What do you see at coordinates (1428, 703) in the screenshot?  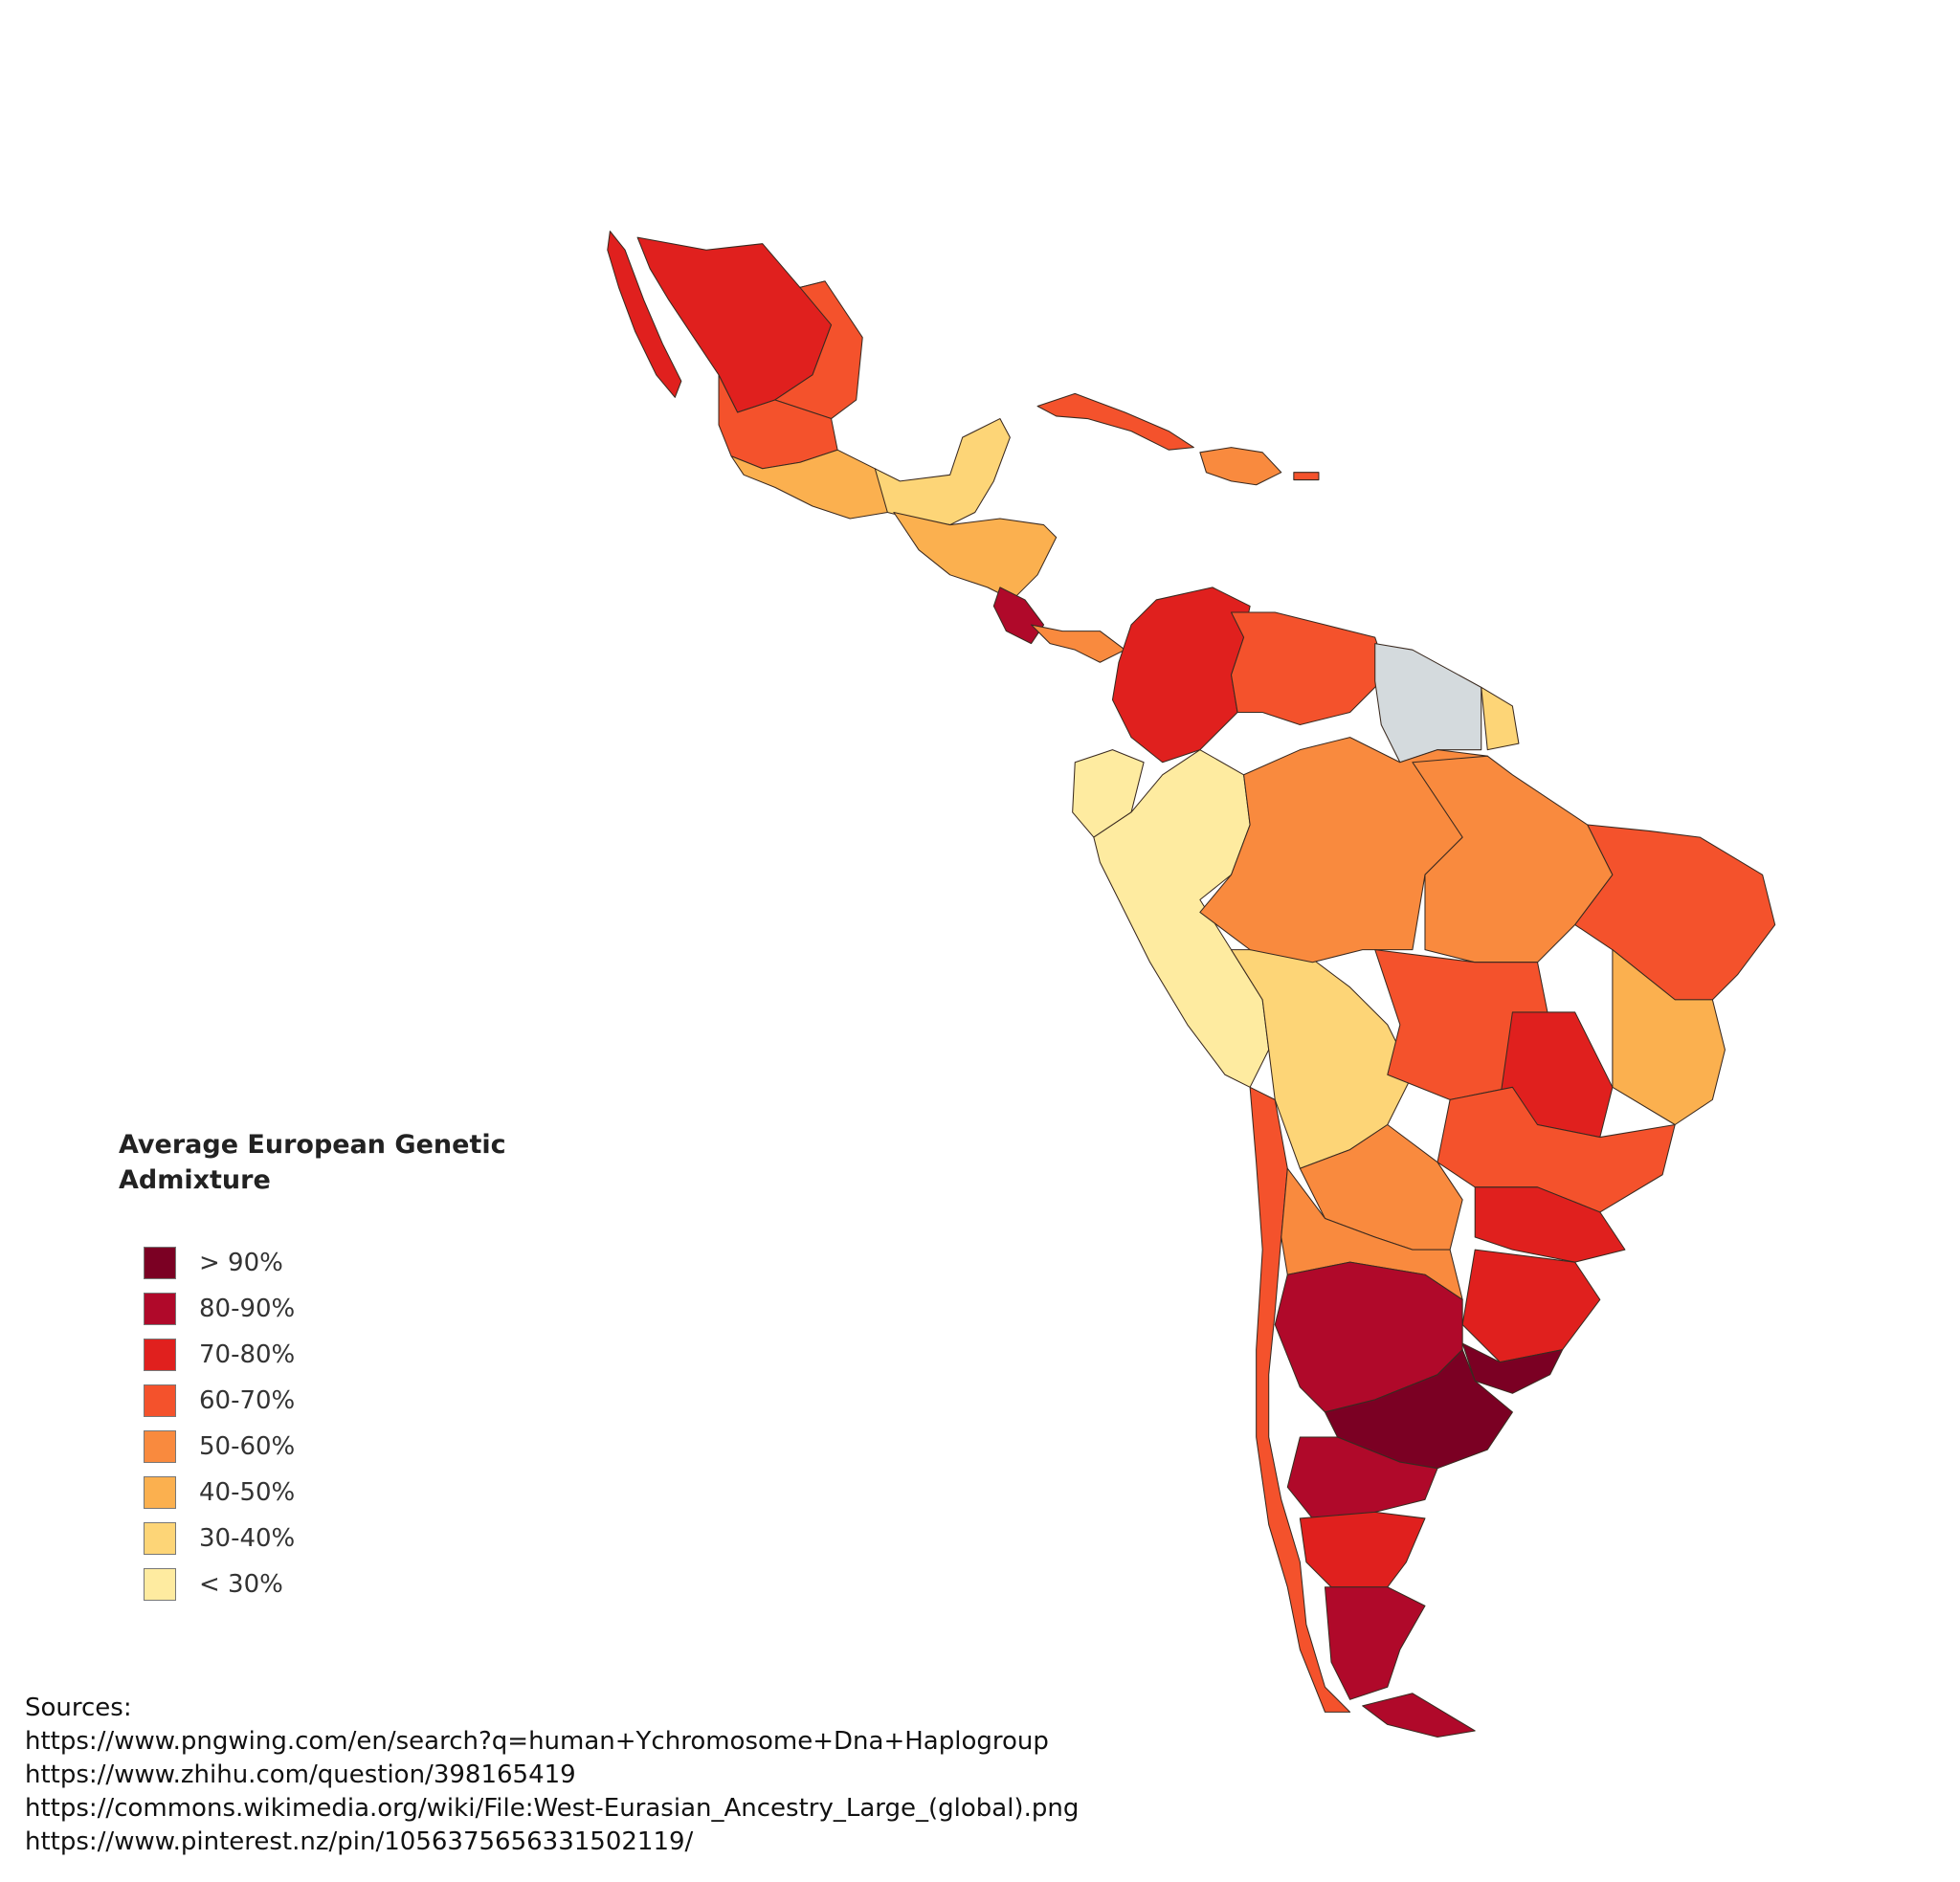 I see `region-no-data` at bounding box center [1428, 703].